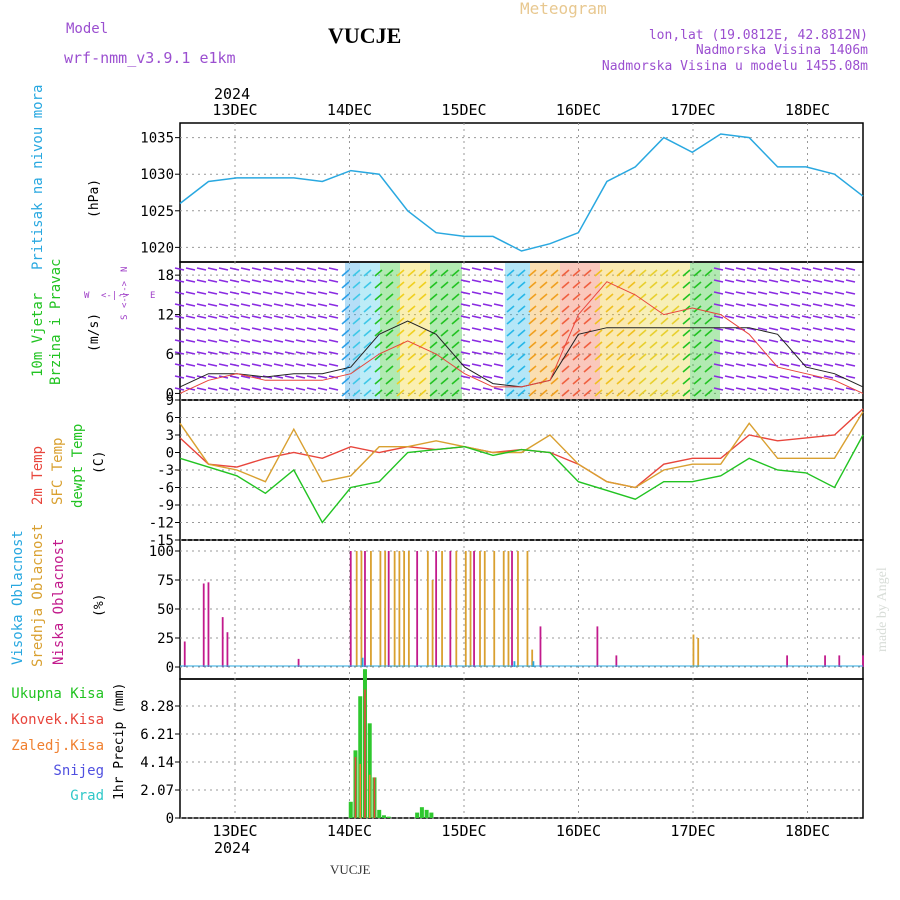  Describe the element at coordinates (152, 296) in the screenshot. I see `wind-compass-e: E` at that location.